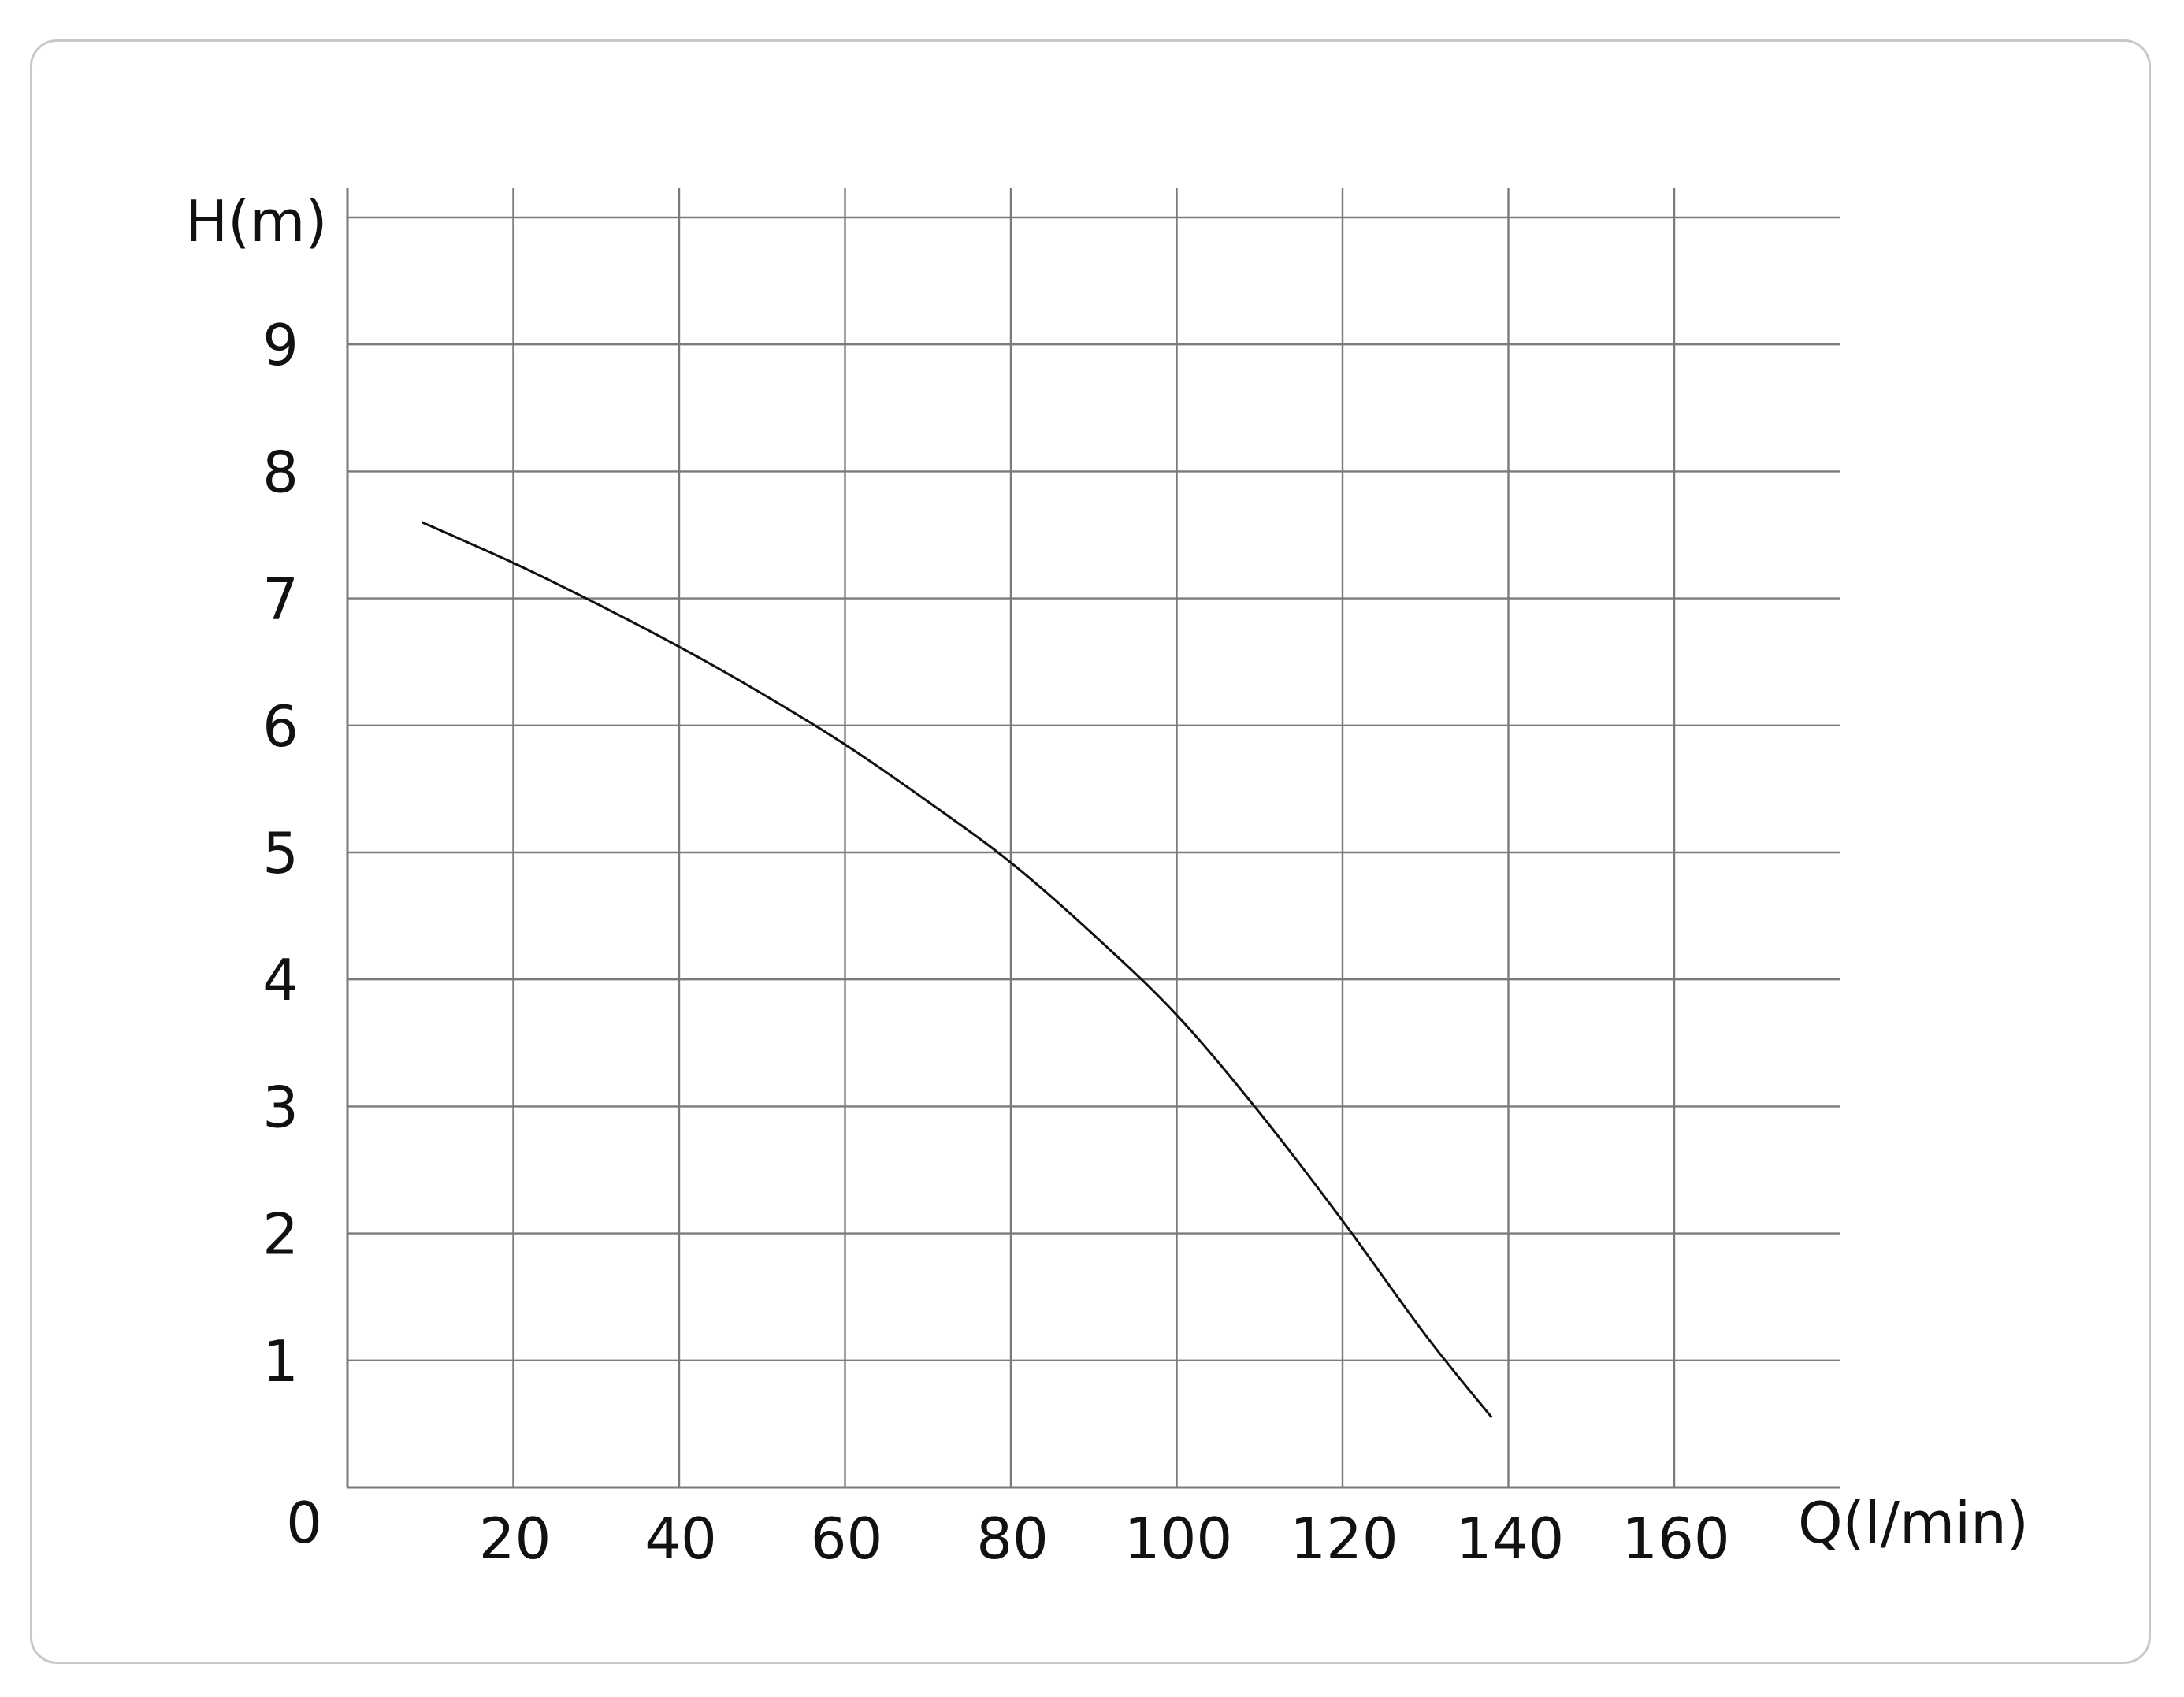 This screenshot has height=1697, width=2184. I want to click on y-tick-label-1: 1, so click(280, 1361).